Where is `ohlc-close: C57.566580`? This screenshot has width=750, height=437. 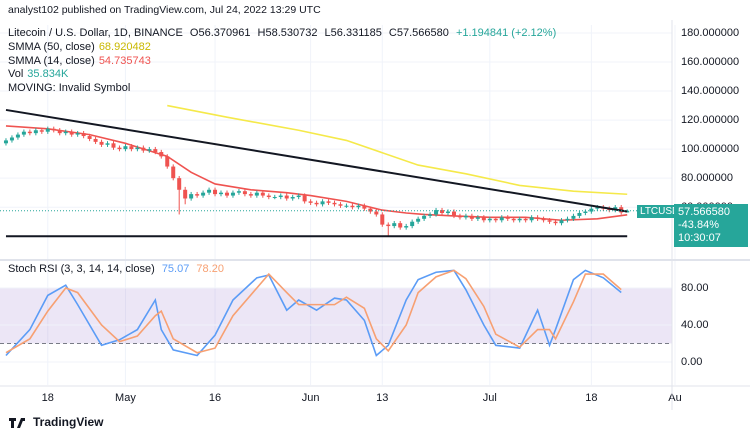
ohlc-close: C57.566580 is located at coordinates (418, 33).